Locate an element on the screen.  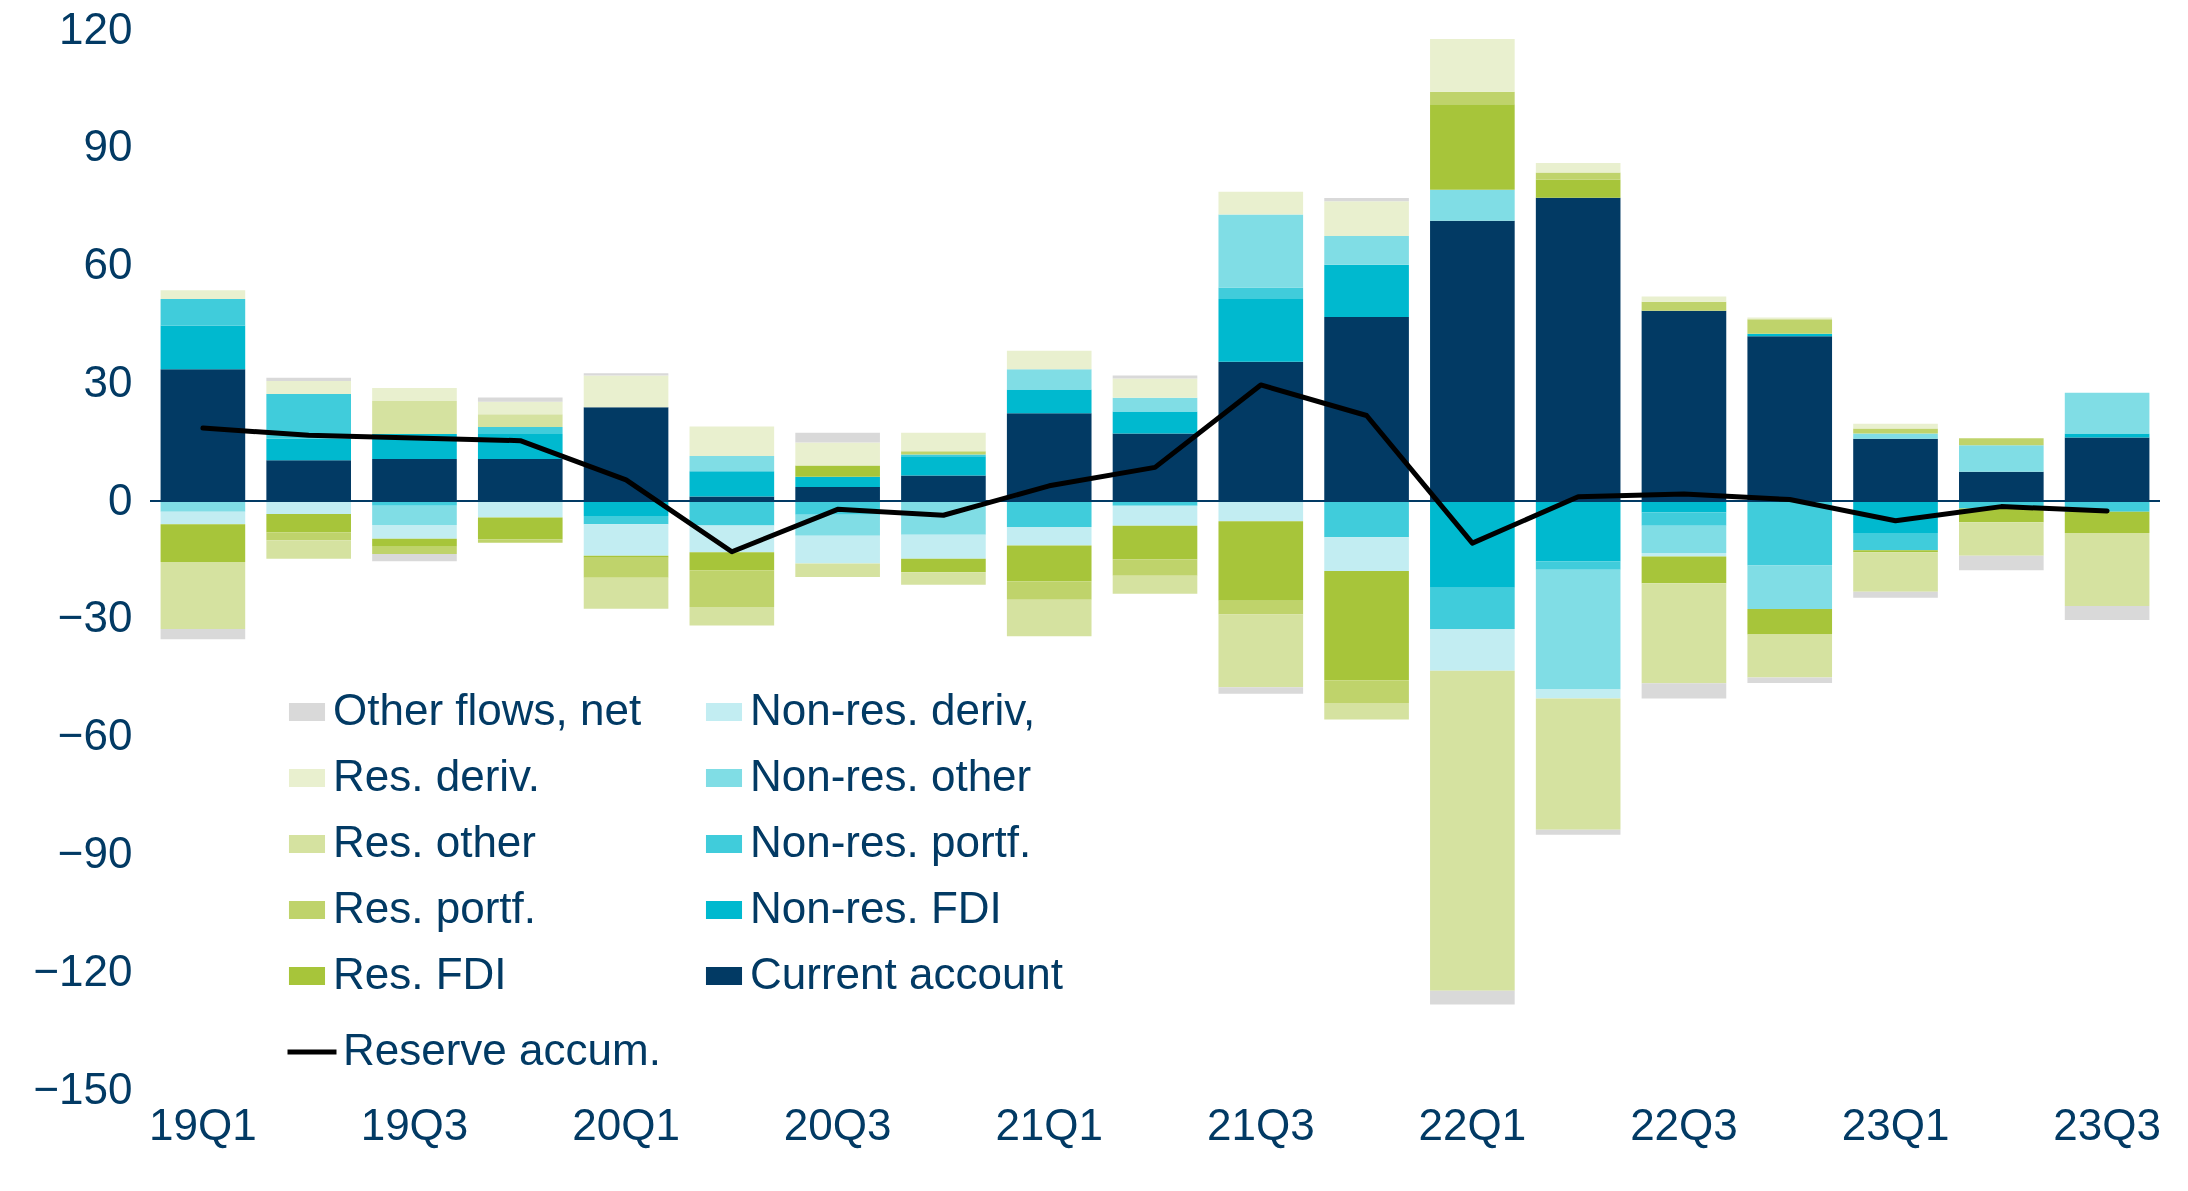
x-tick-label: 20Q1 is located at coordinates (626, 1124).